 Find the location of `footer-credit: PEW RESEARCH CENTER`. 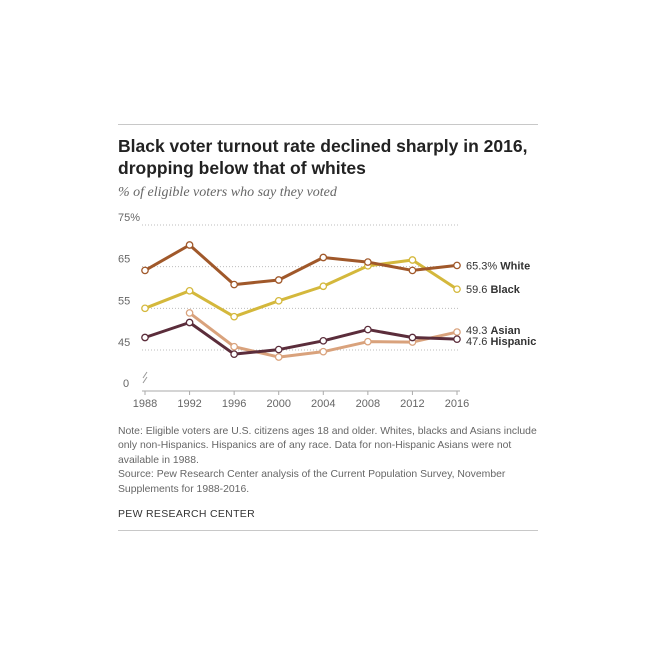

footer-credit: PEW RESEARCH CENTER is located at coordinates (186, 514).